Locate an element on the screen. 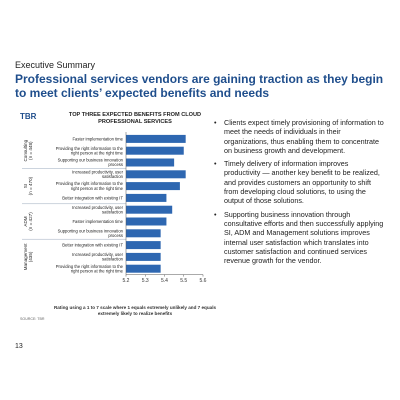 This screenshot has width=400, height=400. x-tick-label: 5.2 is located at coordinates (126, 281).